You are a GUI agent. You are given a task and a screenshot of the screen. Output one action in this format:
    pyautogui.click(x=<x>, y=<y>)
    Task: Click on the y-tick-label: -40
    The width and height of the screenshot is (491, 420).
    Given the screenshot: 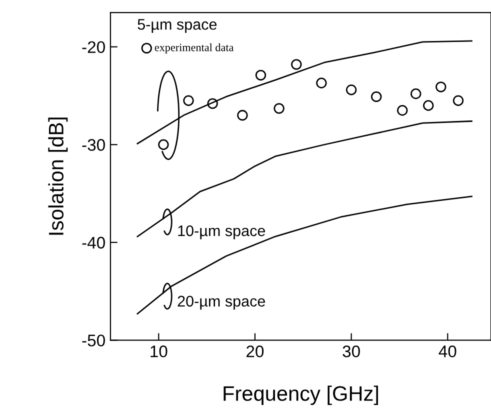 What is the action you would take?
    pyautogui.click(x=93, y=242)
    